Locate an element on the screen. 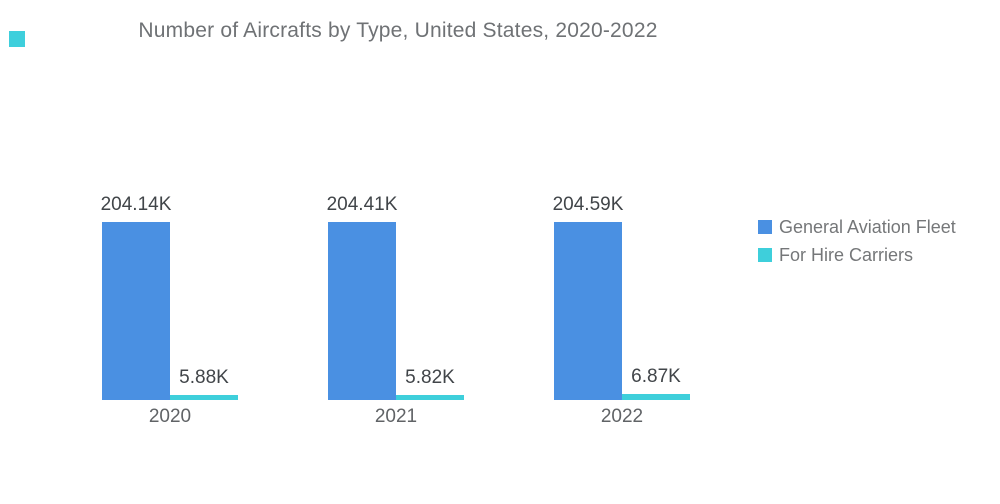  legend-item-for-hire-carriers: For Hire Carriers is located at coordinates (857, 255).